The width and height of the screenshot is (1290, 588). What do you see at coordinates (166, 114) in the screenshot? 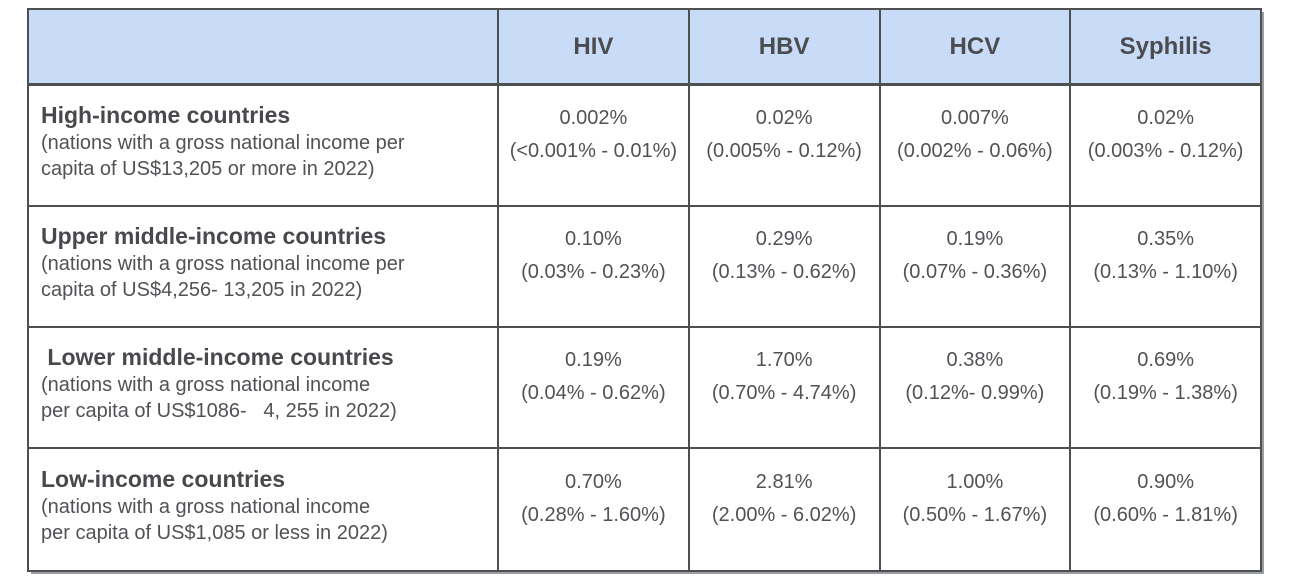
I see `row-title: High-income countries` at bounding box center [166, 114].